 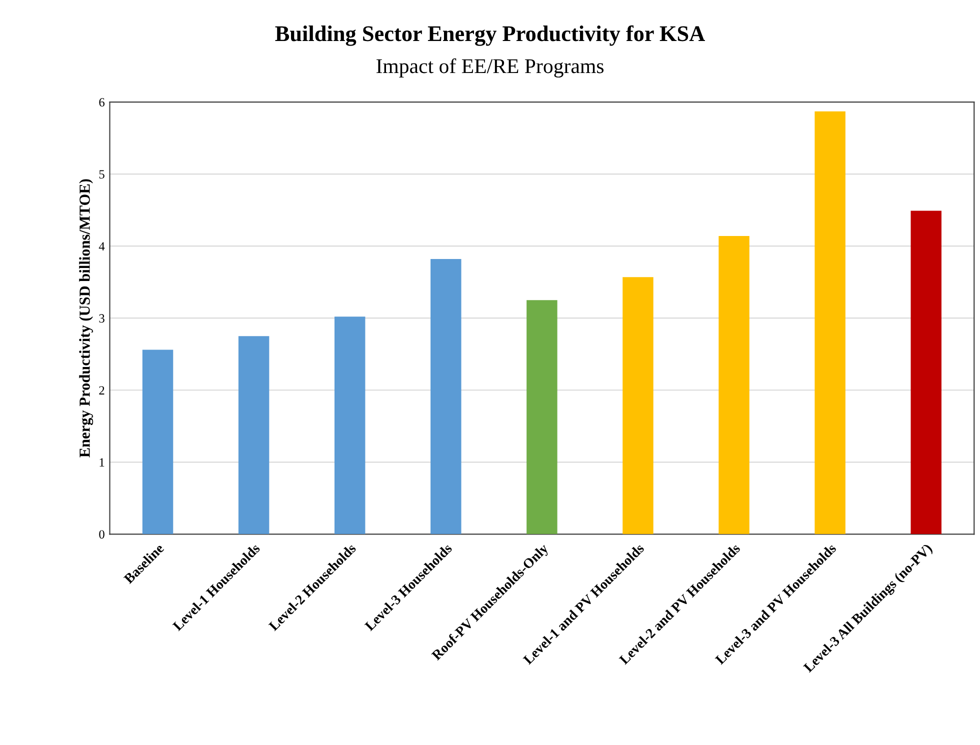 What do you see at coordinates (102, 462) in the screenshot?
I see `y-tick-label: 1` at bounding box center [102, 462].